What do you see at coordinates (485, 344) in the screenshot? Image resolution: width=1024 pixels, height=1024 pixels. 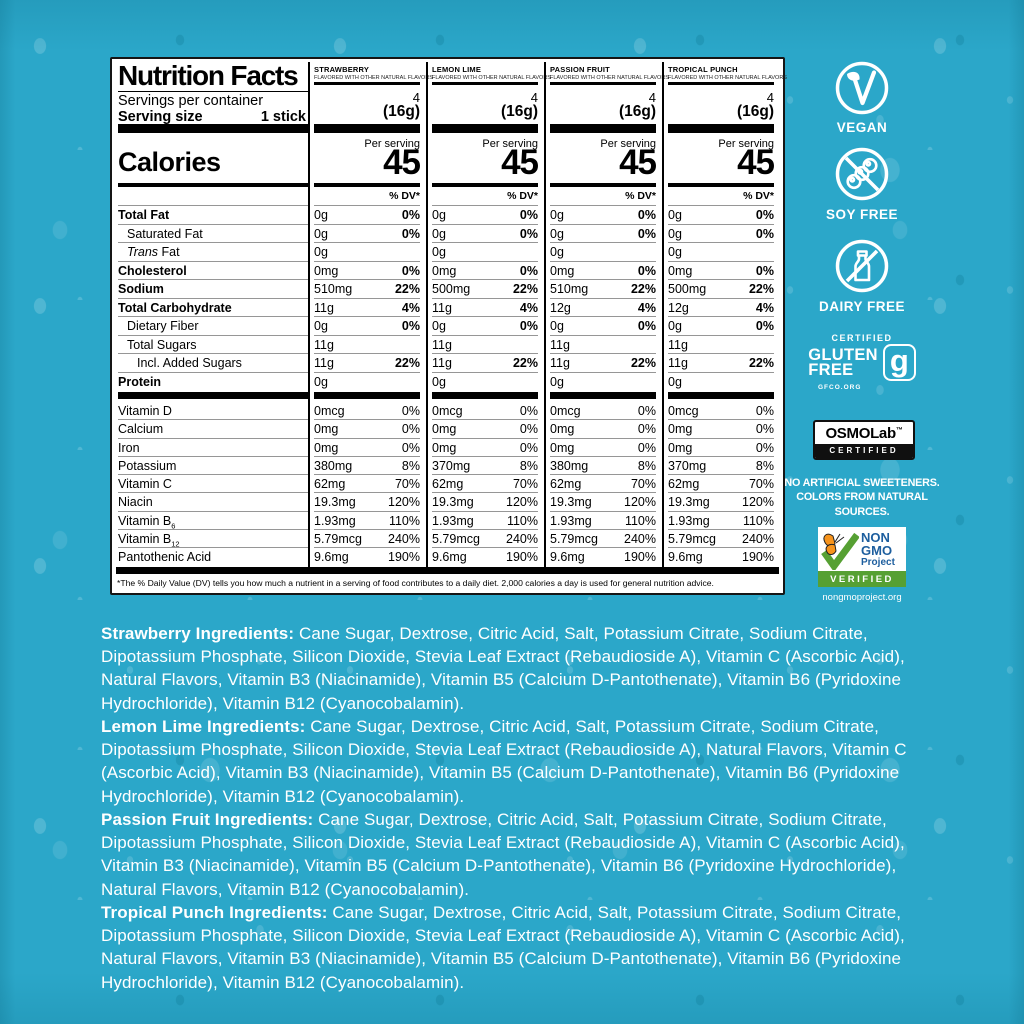 I see `nutrient-value-row: 11g` at bounding box center [485, 344].